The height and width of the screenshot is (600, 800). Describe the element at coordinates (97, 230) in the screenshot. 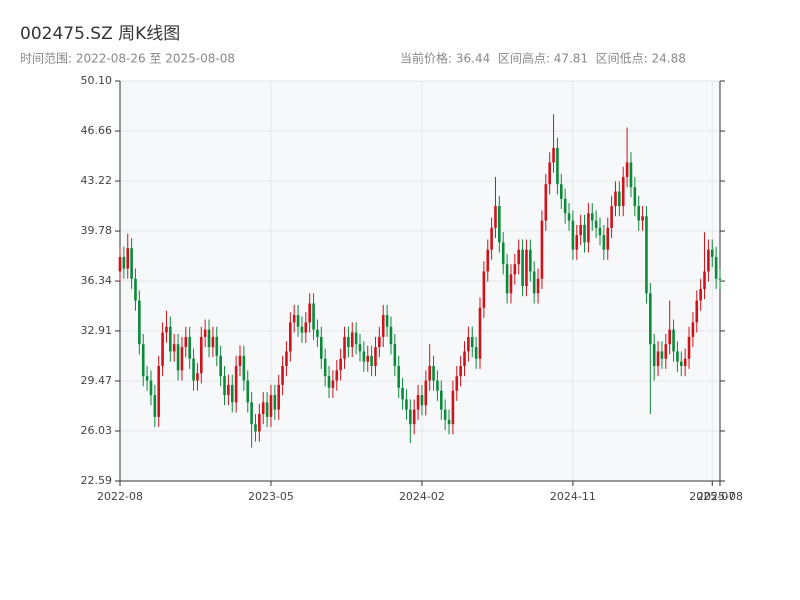

I see `y-tick-label: 39.78` at that location.